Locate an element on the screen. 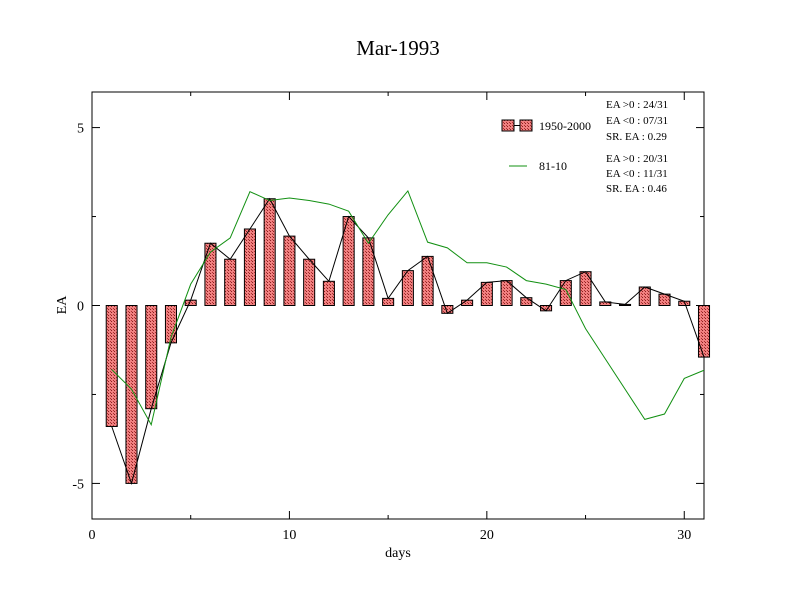  y-tick-label: -5 is located at coordinates (78, 484).